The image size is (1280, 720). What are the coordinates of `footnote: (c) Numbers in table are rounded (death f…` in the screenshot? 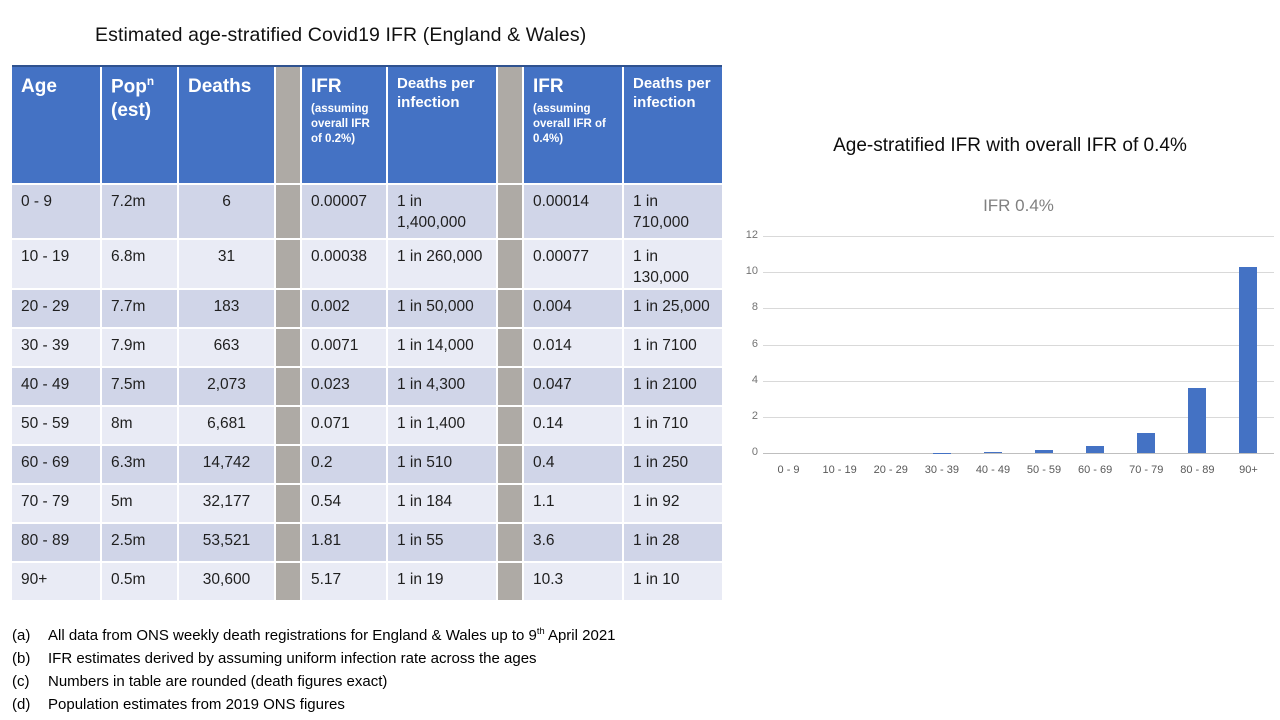 It's located at (314, 681).